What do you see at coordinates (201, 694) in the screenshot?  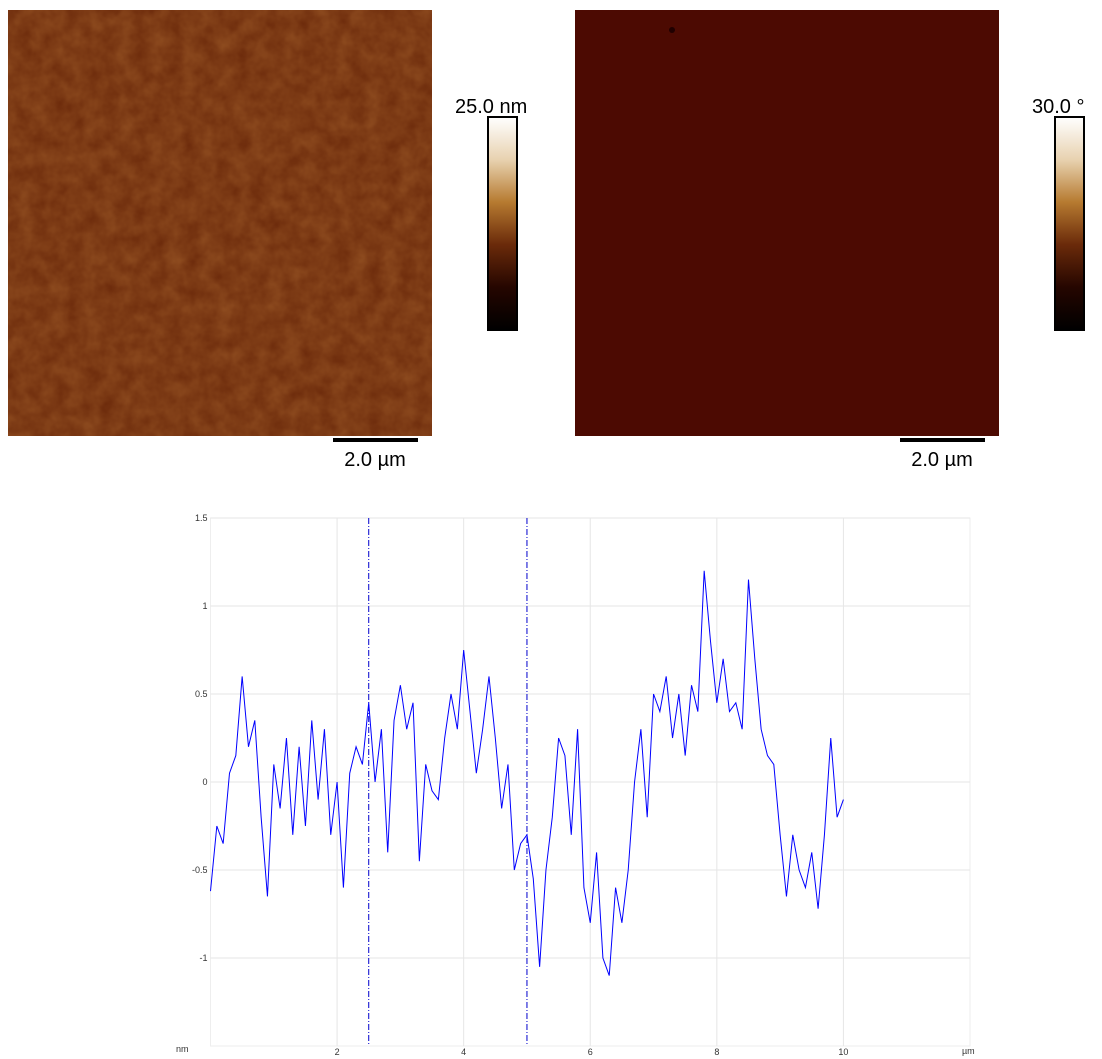 I see `y-tick-label: 0.5` at bounding box center [201, 694].